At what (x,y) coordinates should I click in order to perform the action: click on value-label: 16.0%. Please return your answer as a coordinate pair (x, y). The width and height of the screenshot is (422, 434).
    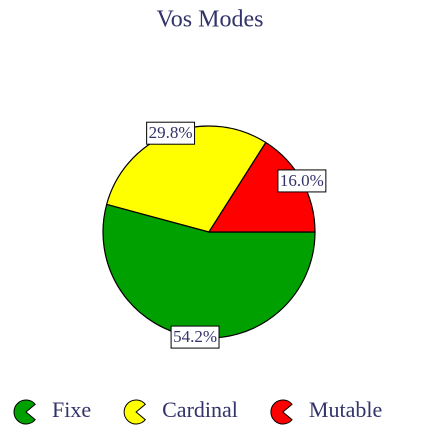
    Looking at the image, I should click on (302, 181).